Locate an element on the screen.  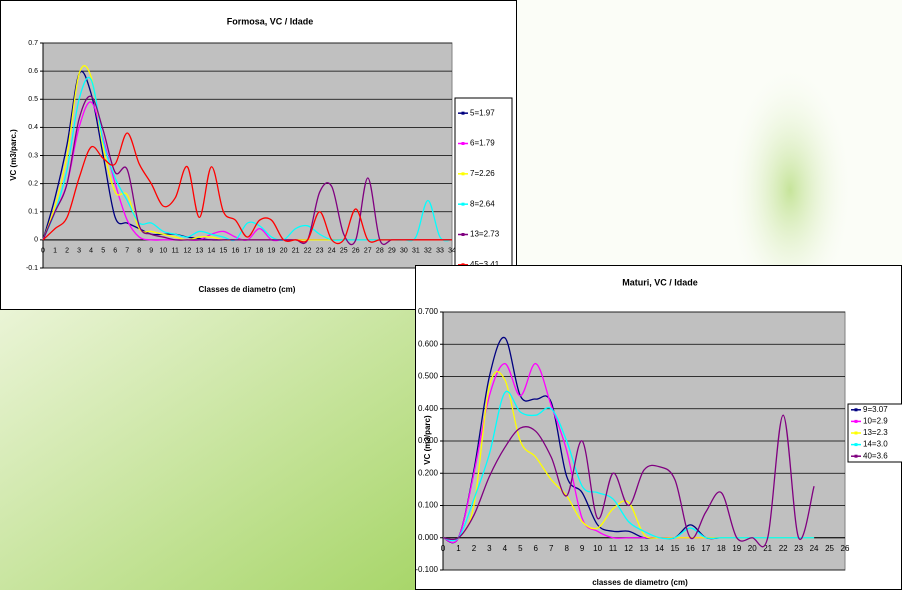
x-tick-label: 19 is located at coordinates (736, 548).